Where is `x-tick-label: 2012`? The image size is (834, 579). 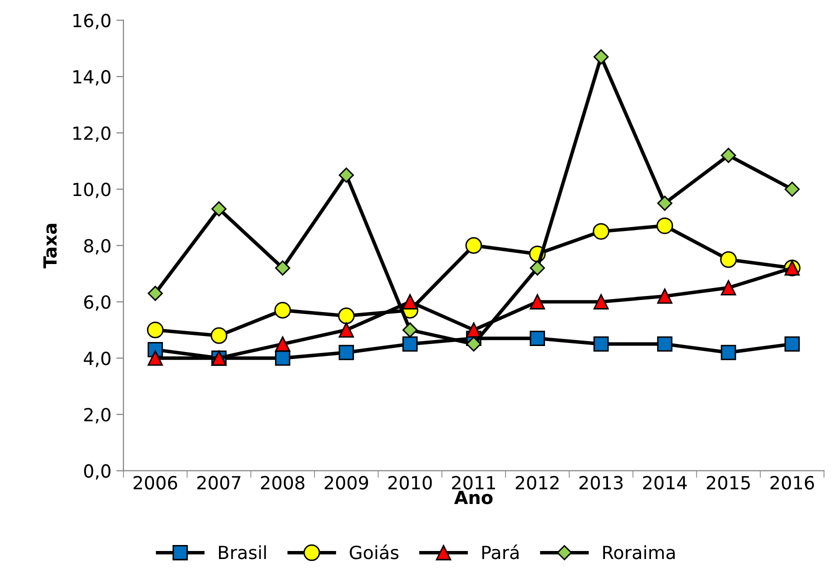
x-tick-label: 2012 is located at coordinates (537, 483).